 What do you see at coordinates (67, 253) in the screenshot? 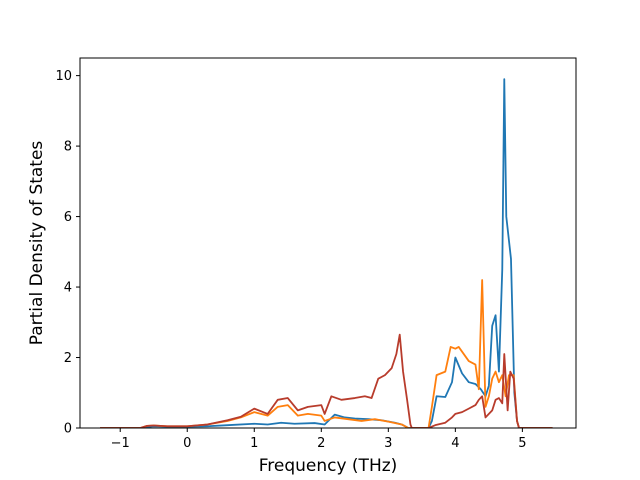
I see `y-ticks: 0 2 4 6 8 10` at bounding box center [67, 253].